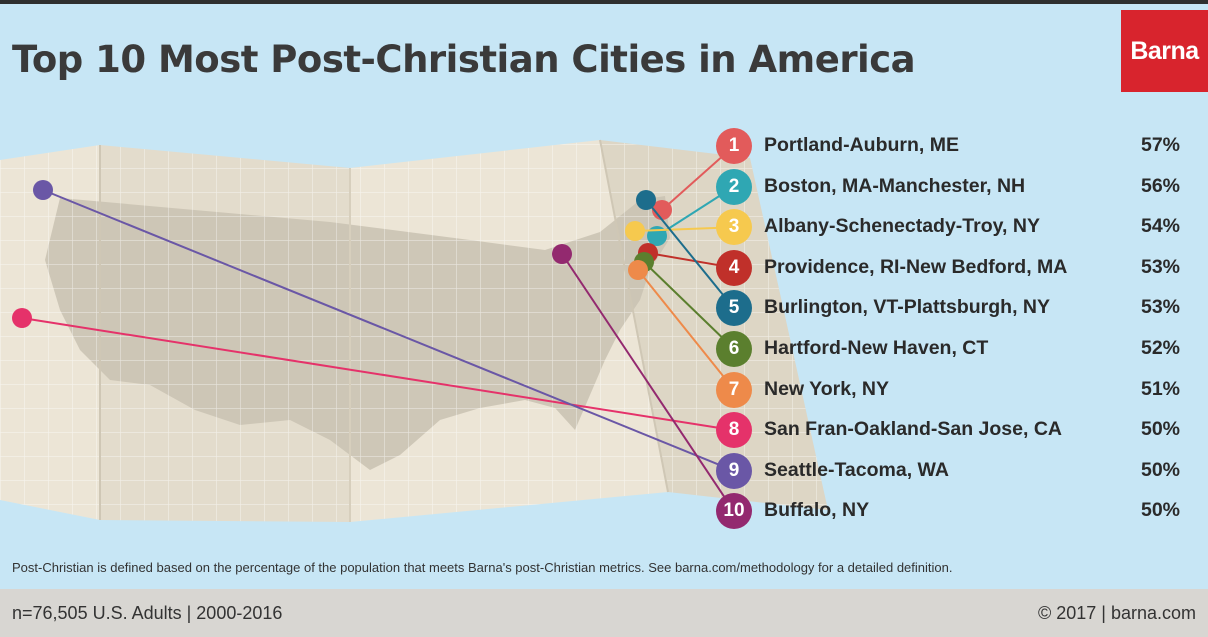 Image resolution: width=1208 pixels, height=637 pixels. I want to click on ranking-row: 8 San Fran-Oakland-San Jose, CA 50%, so click(951, 430).